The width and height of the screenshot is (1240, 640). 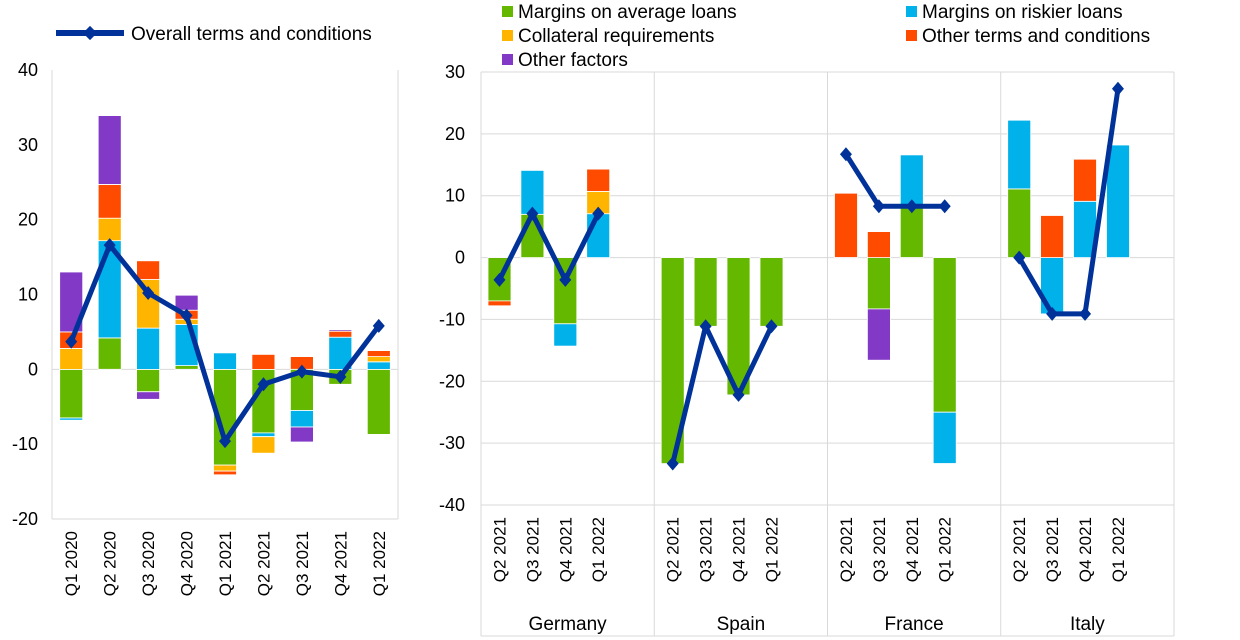 I want to click on left-x-tick-label-4: Q1 2021, so click(x=225, y=563).